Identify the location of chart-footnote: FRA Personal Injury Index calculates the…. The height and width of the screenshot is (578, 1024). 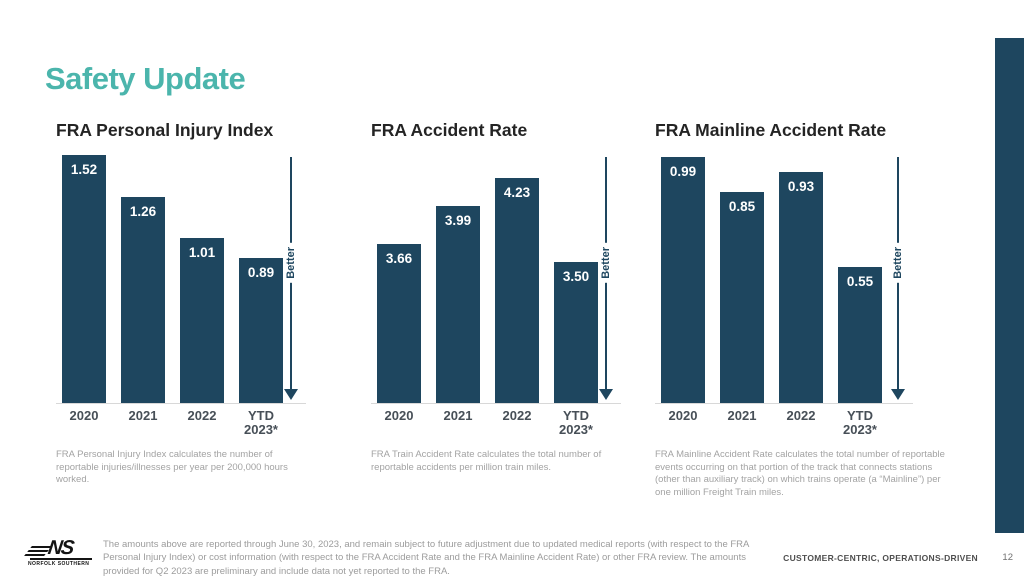
(178, 468).